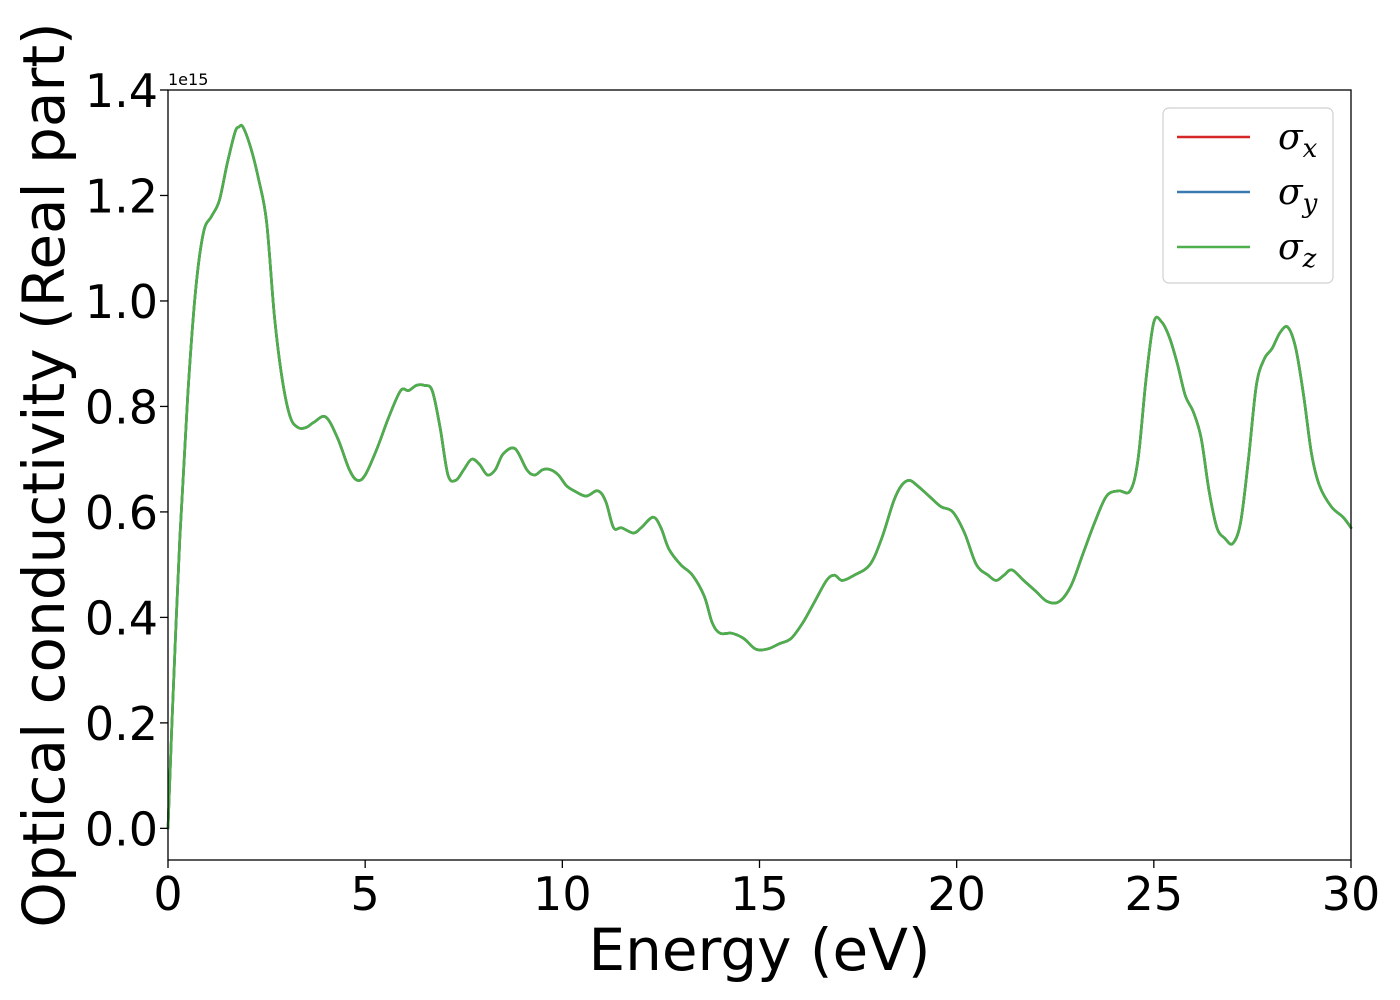  Describe the element at coordinates (121, 407) in the screenshot. I see `y-tick-label: 0.8` at that location.